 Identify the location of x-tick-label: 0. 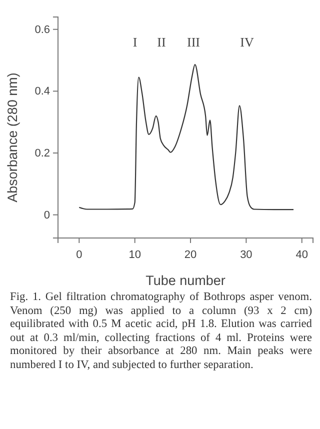
(79, 255).